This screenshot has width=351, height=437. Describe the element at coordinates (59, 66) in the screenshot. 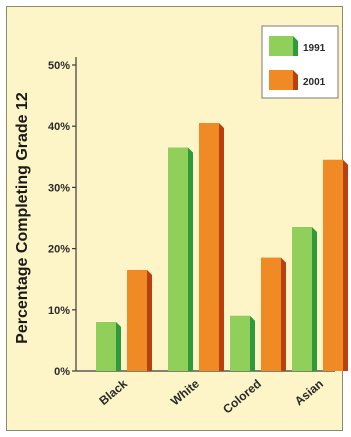

I see `y-tick-label: 50%` at that location.